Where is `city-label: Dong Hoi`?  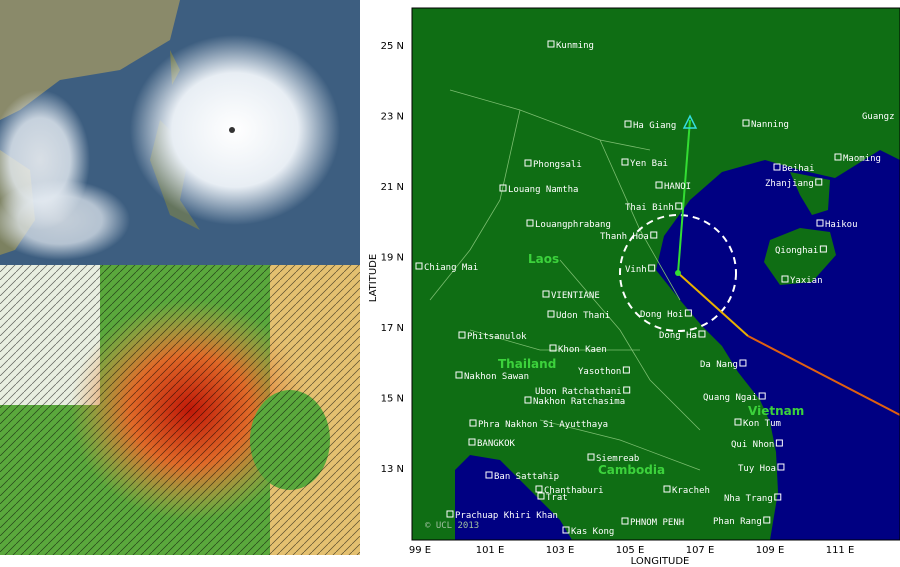 city-label: Dong Hoi is located at coordinates (661, 315).